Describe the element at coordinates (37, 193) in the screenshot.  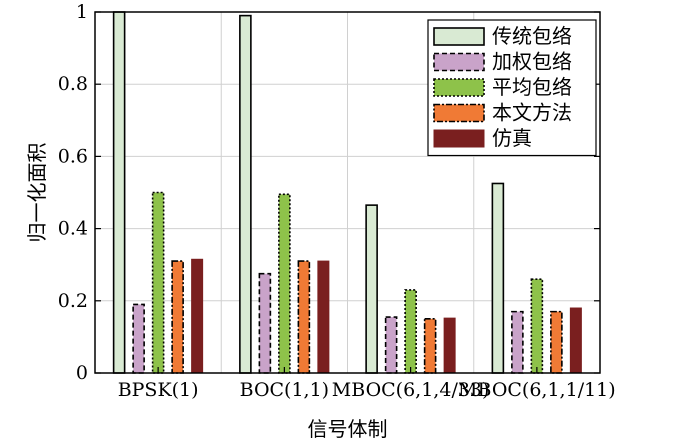
I see `y-axis-label: 归一化面积` at that location.